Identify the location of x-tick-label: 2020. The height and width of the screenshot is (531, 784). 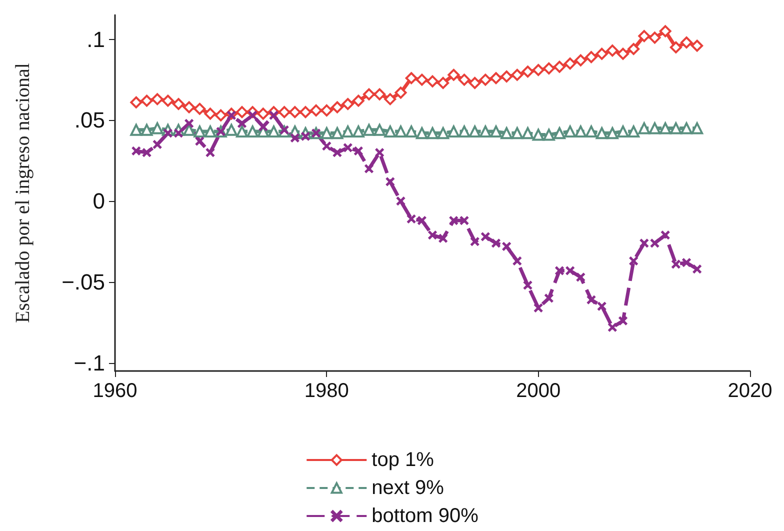
(750, 391).